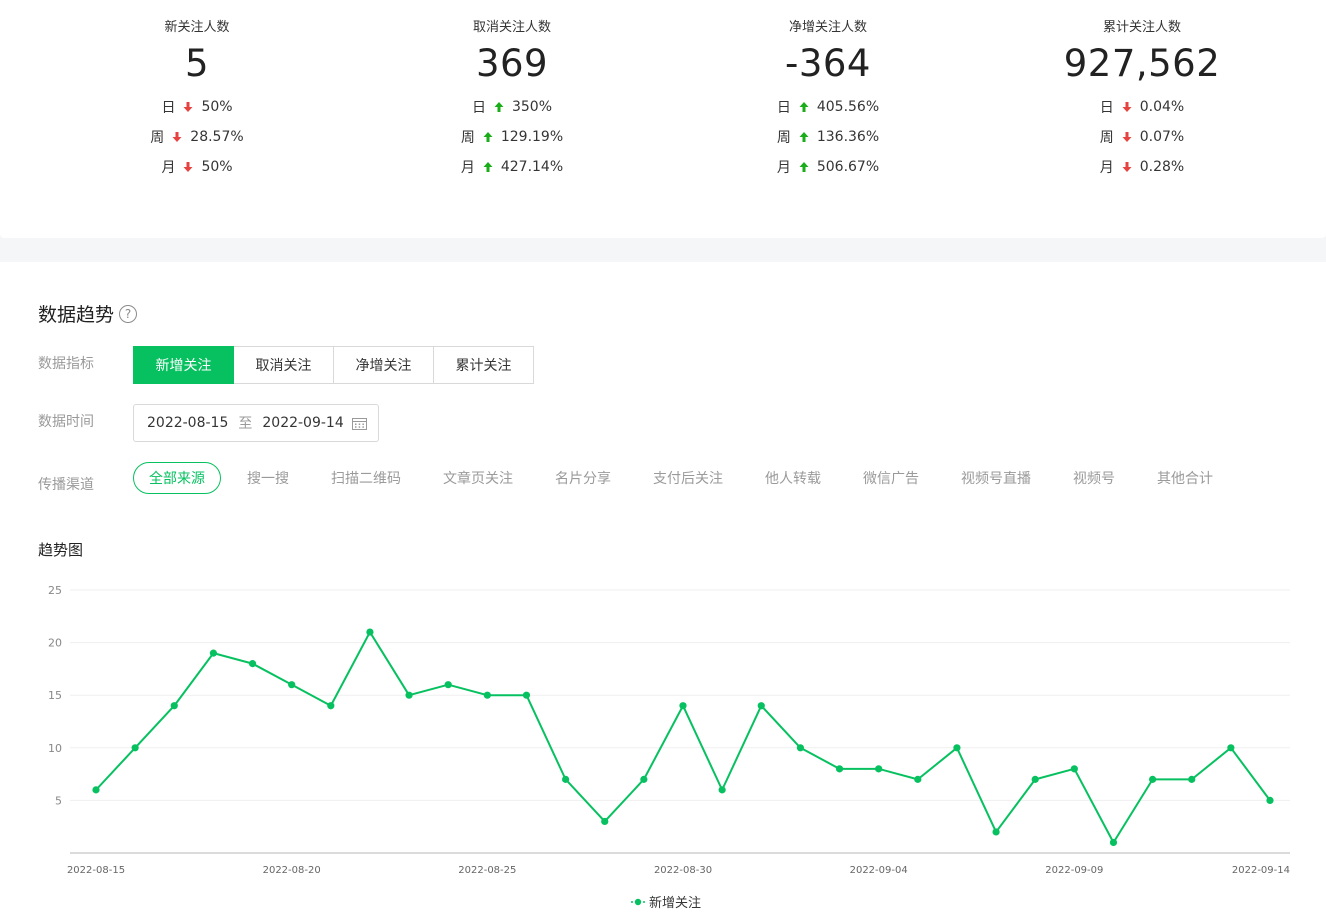 The height and width of the screenshot is (913, 1326). Describe the element at coordinates (217, 137) in the screenshot. I see `compare-percent: 28.57%` at that location.